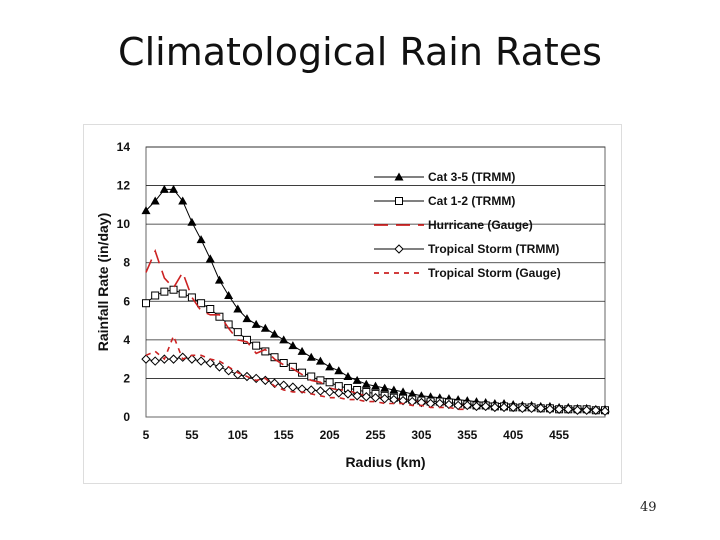 This screenshot has width=720, height=540. What do you see at coordinates (124, 186) in the screenshot?
I see `y-tick-label: 12` at bounding box center [124, 186].